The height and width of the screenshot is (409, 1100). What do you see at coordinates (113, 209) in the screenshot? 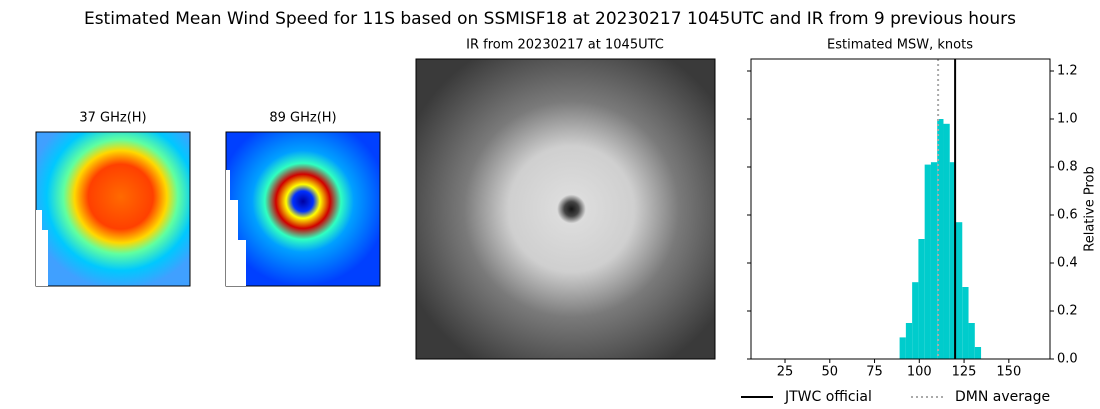
I see `image-37ghz` at bounding box center [113, 209].